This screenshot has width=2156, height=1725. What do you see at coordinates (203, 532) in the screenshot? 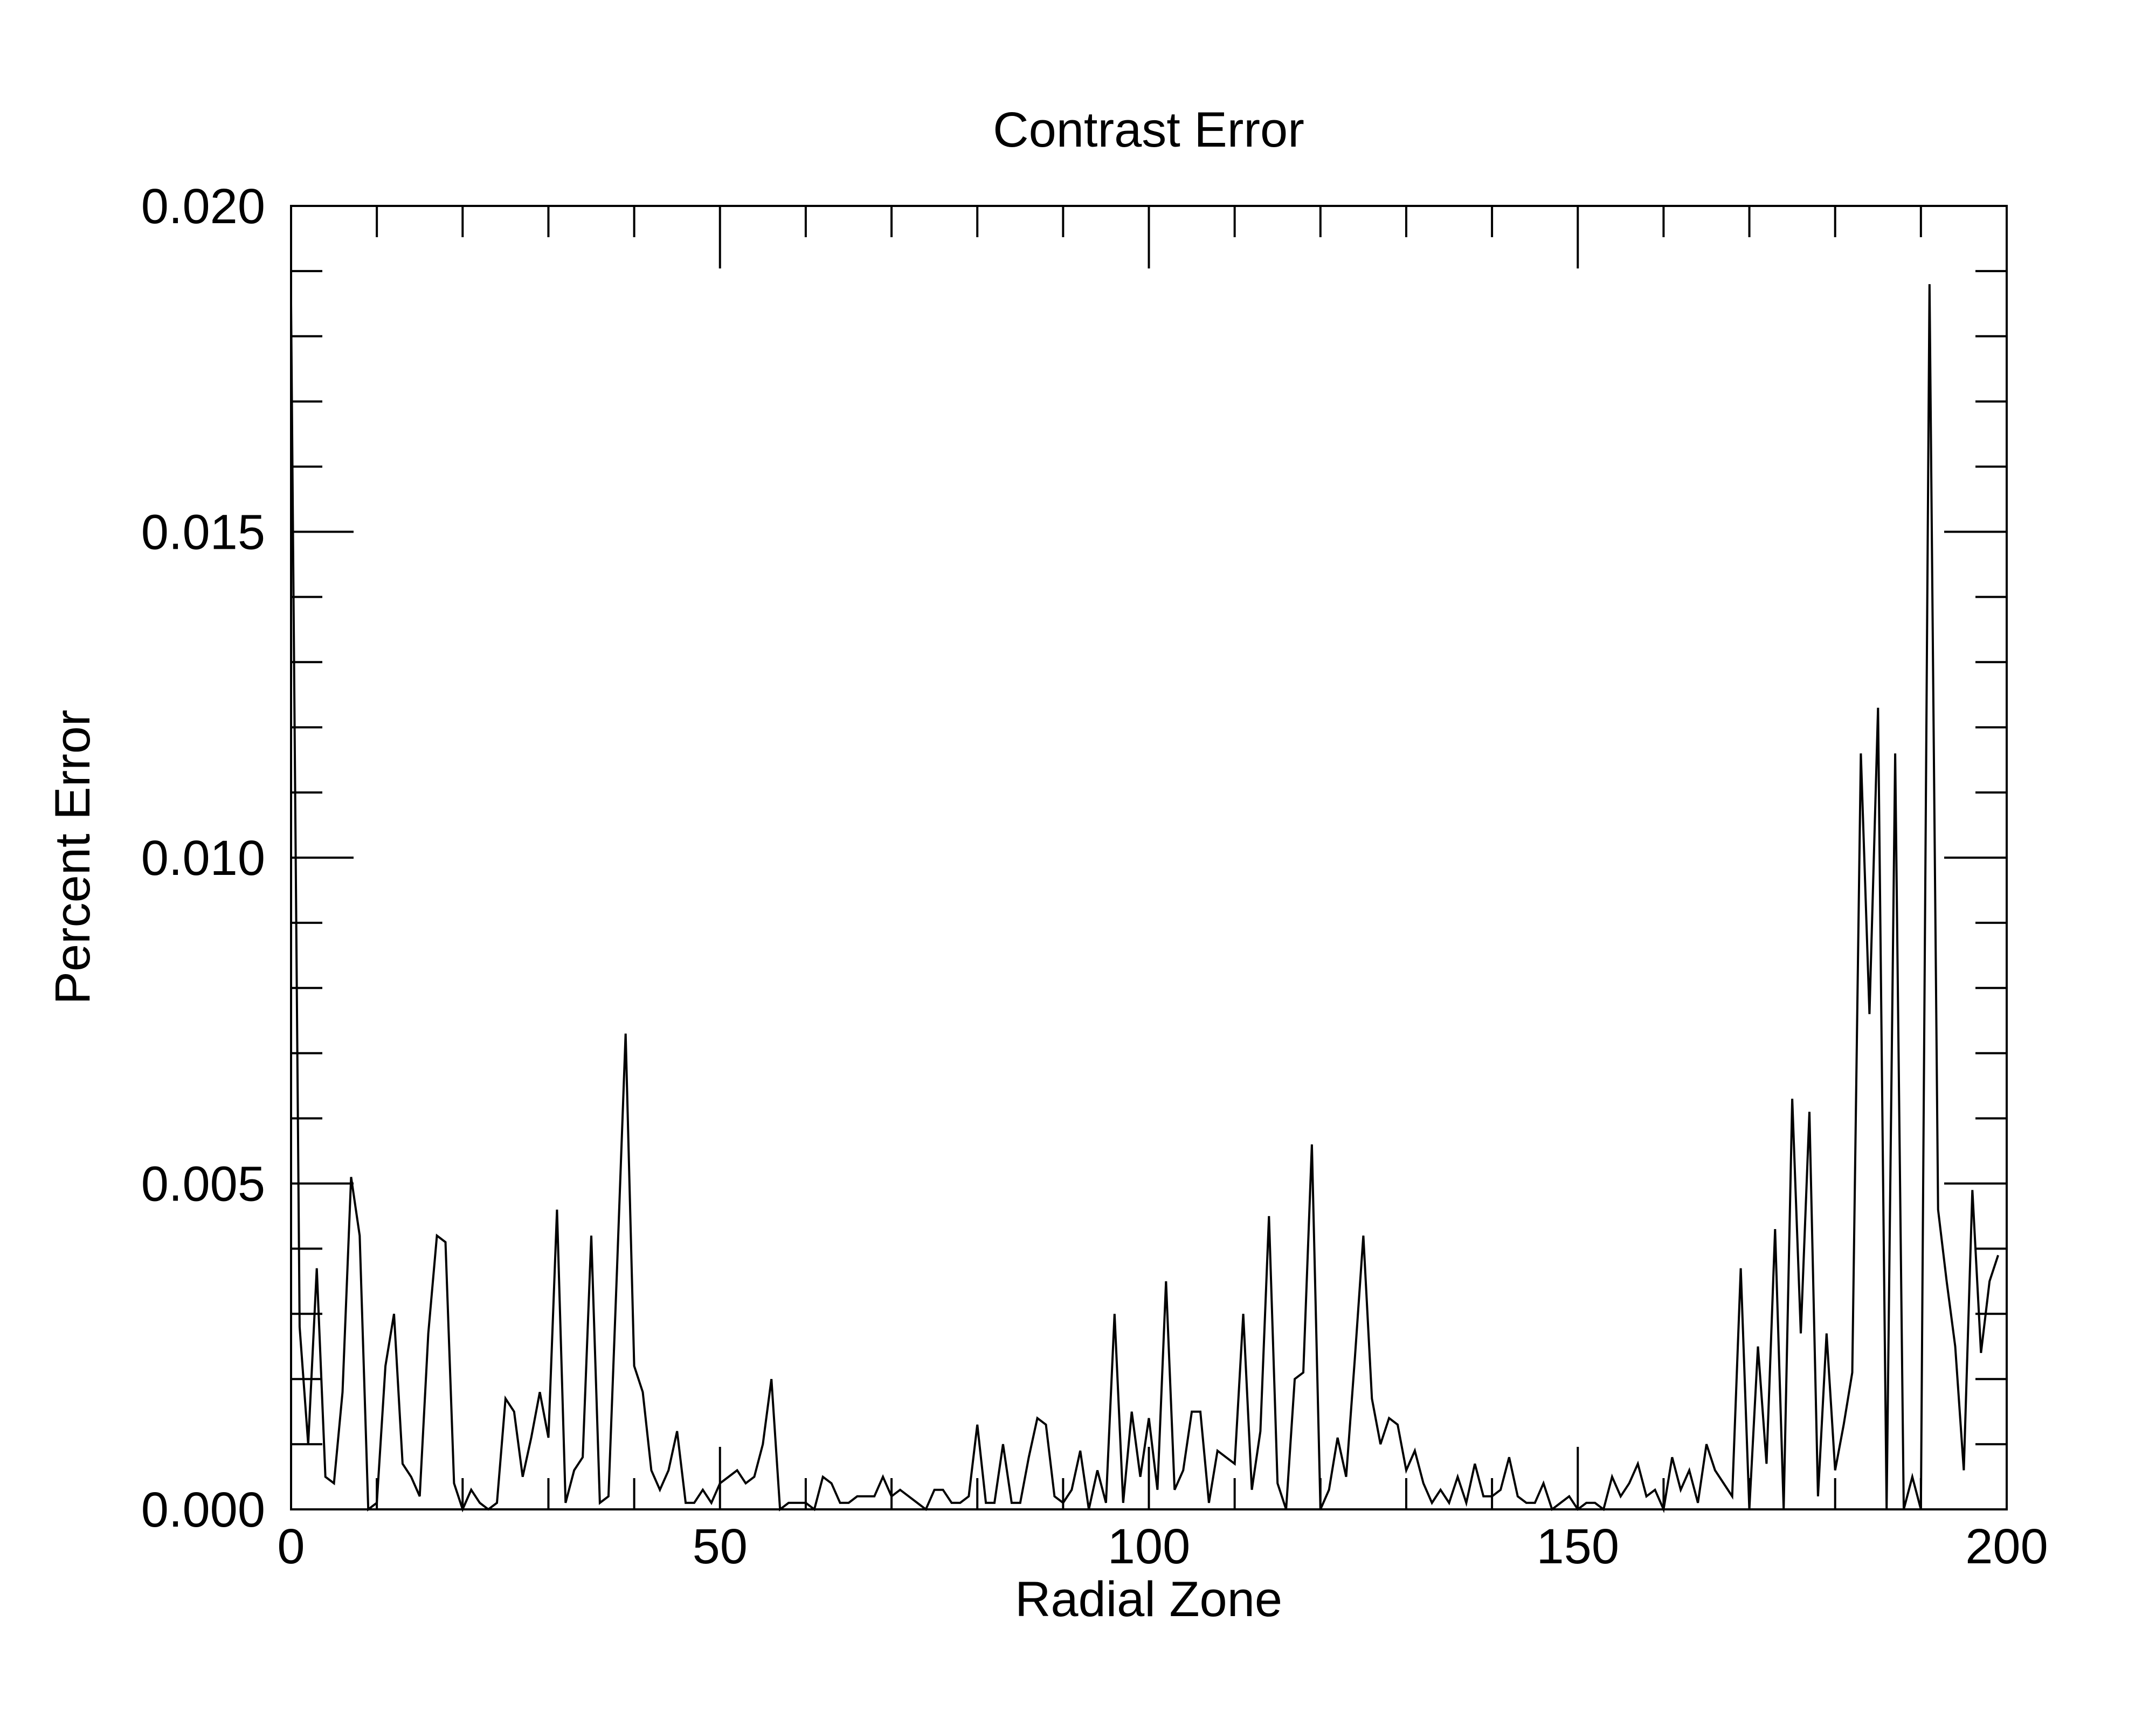
I see `y-tick-label: 0.015` at bounding box center [203, 532].